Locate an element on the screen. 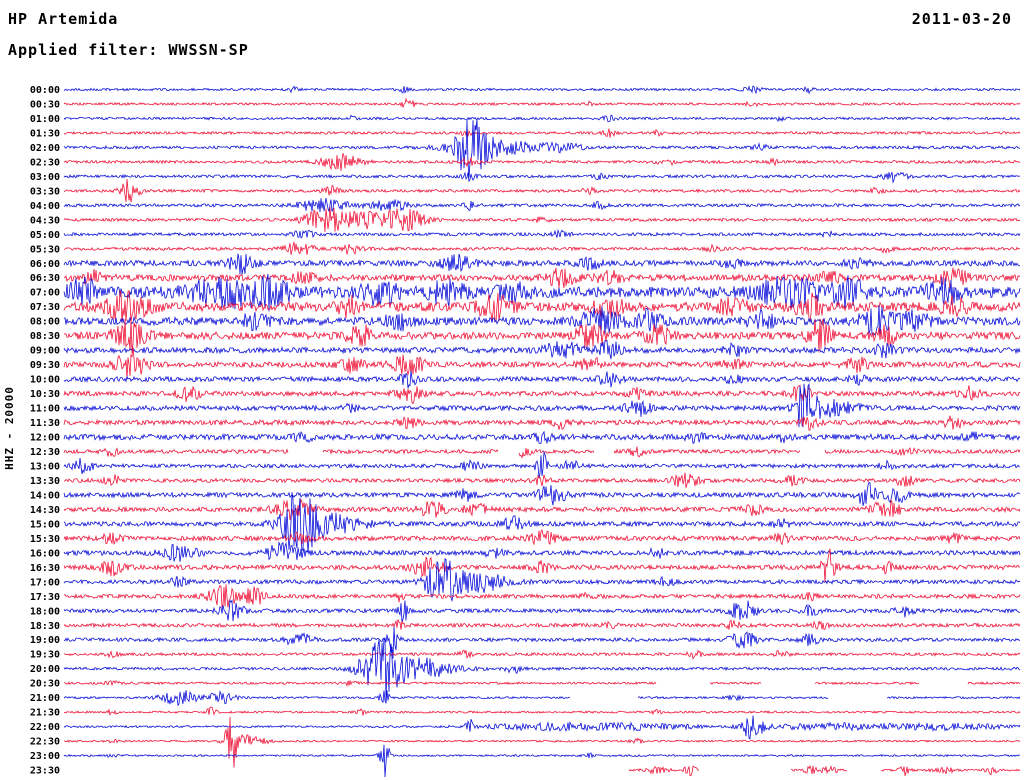 Image resolution: width=1024 pixels, height=780 pixels. time-label-08:30: 08:30 is located at coordinates (45, 336).